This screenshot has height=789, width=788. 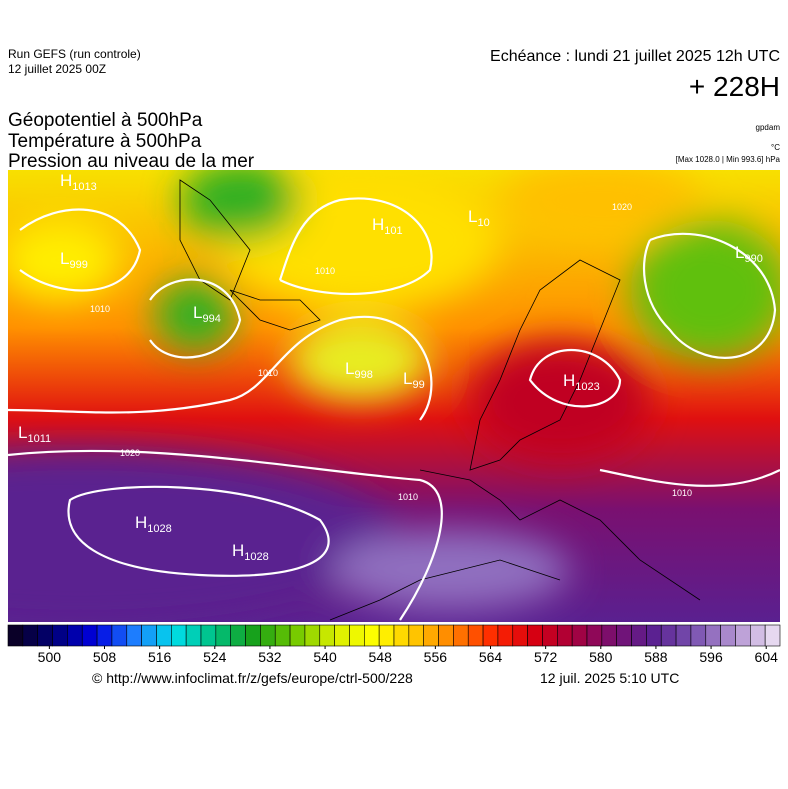 I want to click on colorbar-tick-label: 532, so click(x=270, y=657).